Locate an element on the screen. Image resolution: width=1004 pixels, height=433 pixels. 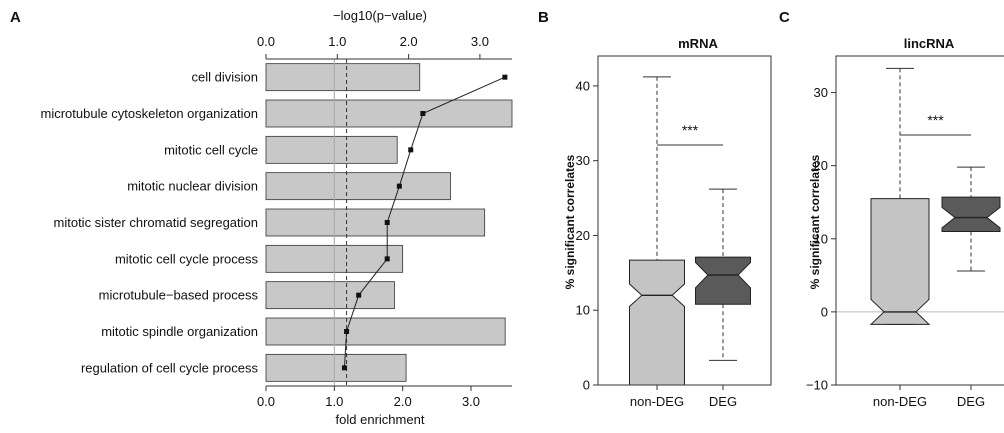
panel-a-top-axis-title: −log10(p−value) is located at coordinates (380, 15).